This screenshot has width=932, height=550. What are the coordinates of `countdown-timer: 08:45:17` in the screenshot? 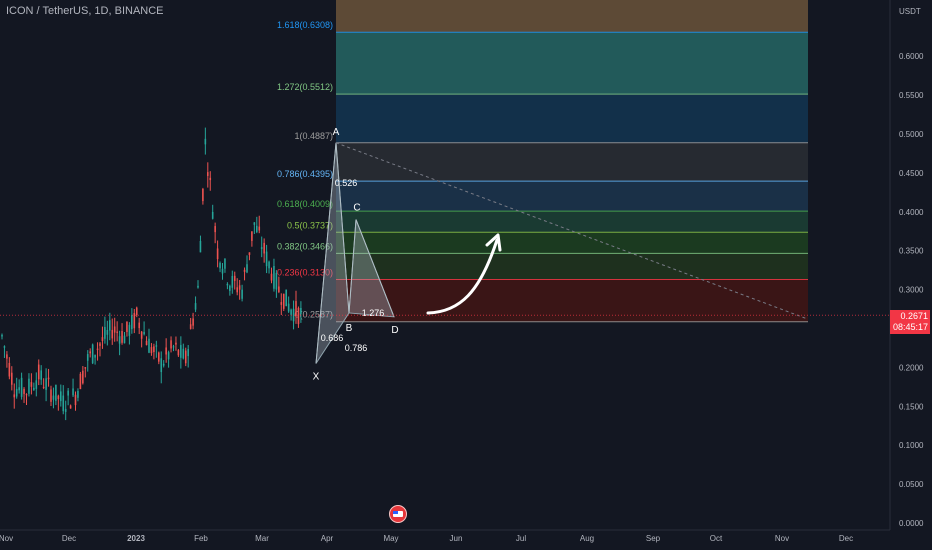 It's located at (910, 327).